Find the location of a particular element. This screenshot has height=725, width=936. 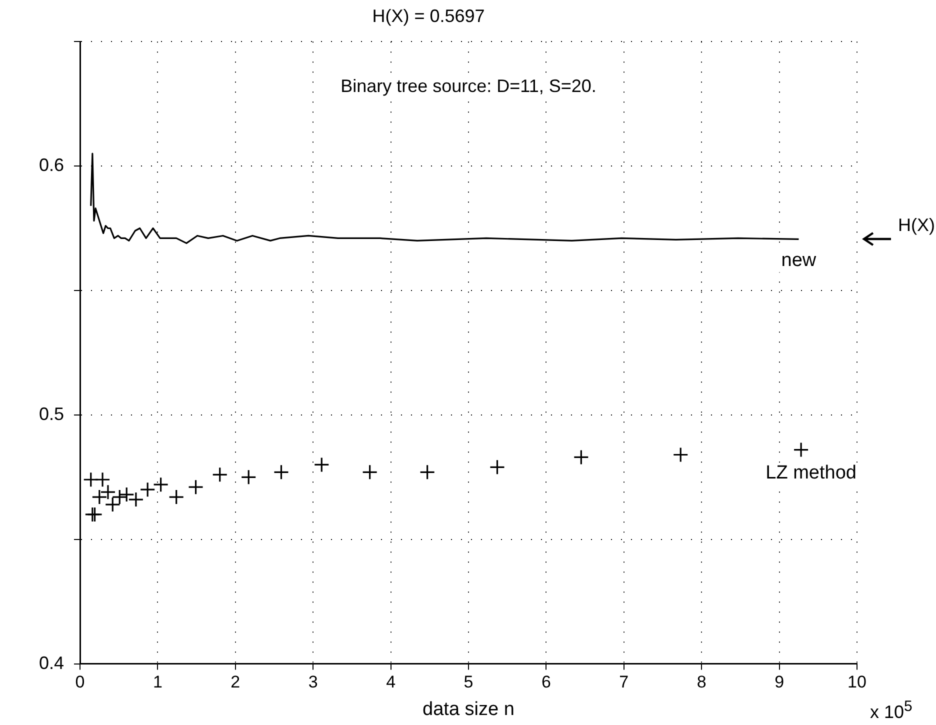

text: x 10$^{5}$ is located at coordinates (891, 710).